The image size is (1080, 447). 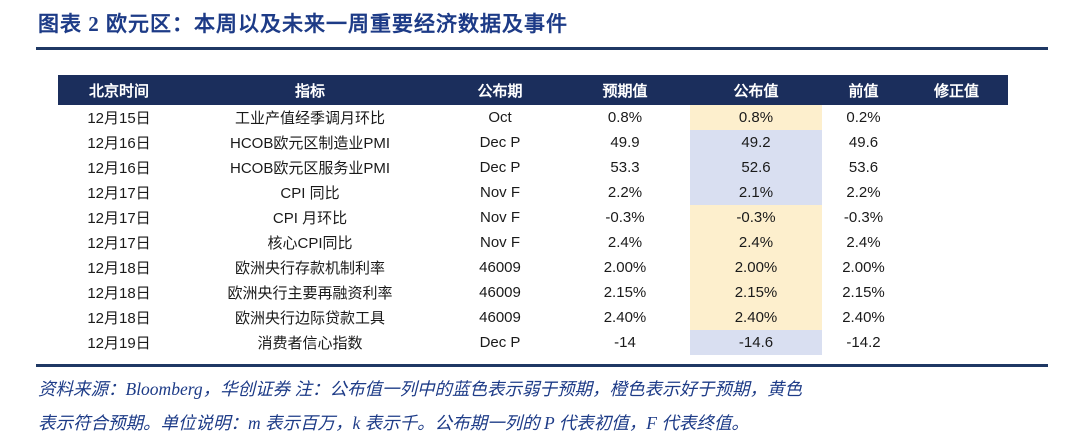 What do you see at coordinates (533, 192) in the screenshot?
I see `table-row: 12月17日 CPI 同比 Nov F 2.2% 2.1% 2.2%` at bounding box center [533, 192].